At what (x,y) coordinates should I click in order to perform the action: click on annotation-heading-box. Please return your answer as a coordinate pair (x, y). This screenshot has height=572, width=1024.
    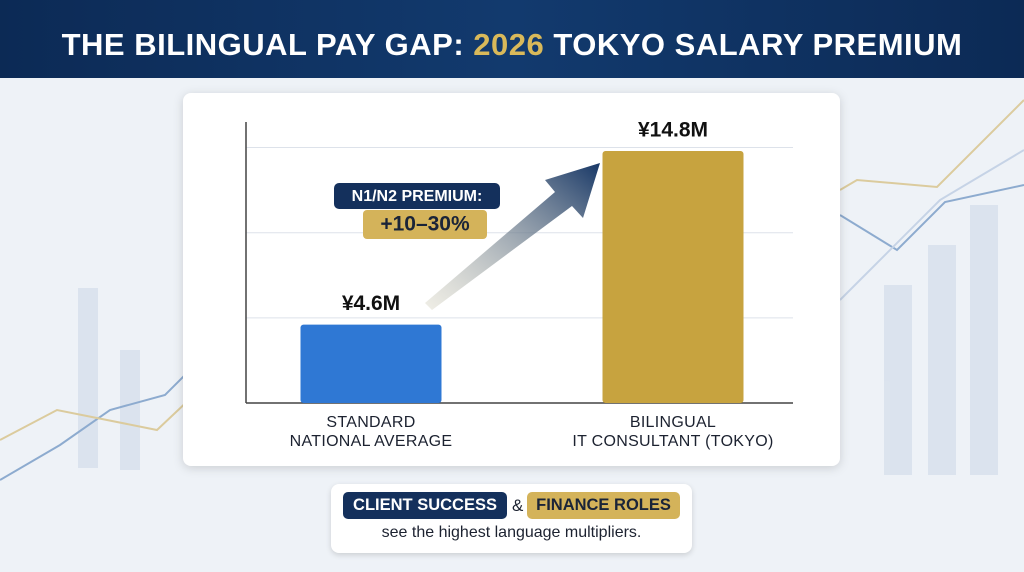
    Looking at the image, I should click on (417, 196).